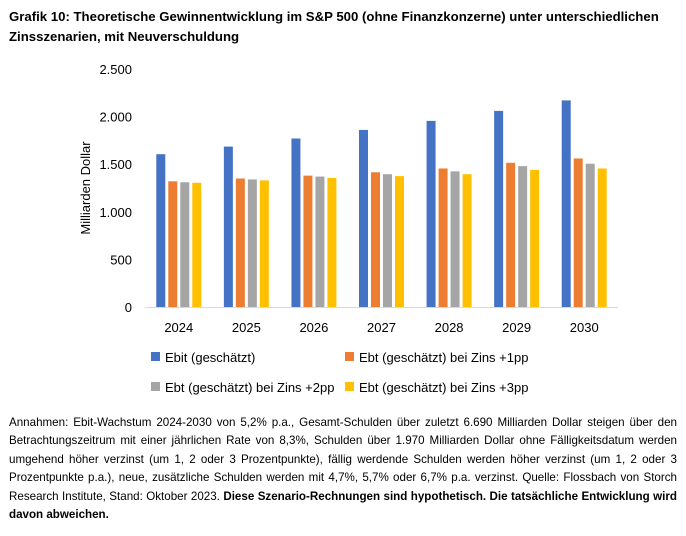 This screenshot has width=686, height=536. What do you see at coordinates (115, 212) in the screenshot?
I see `y-tick-label: 1.000` at bounding box center [115, 212].